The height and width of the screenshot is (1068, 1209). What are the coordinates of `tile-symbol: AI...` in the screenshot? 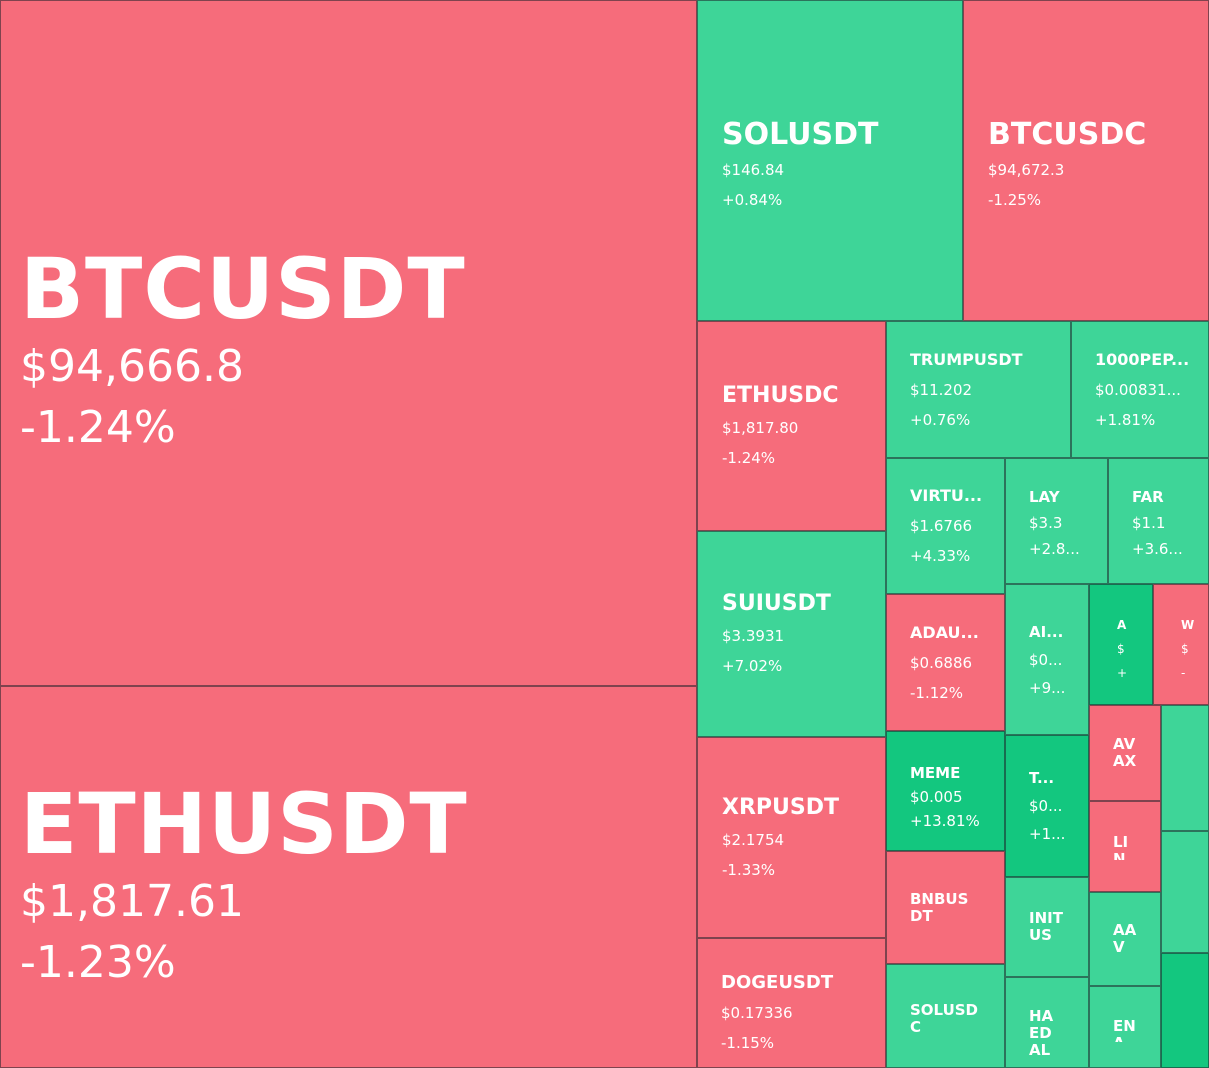 It's located at (1046, 631).